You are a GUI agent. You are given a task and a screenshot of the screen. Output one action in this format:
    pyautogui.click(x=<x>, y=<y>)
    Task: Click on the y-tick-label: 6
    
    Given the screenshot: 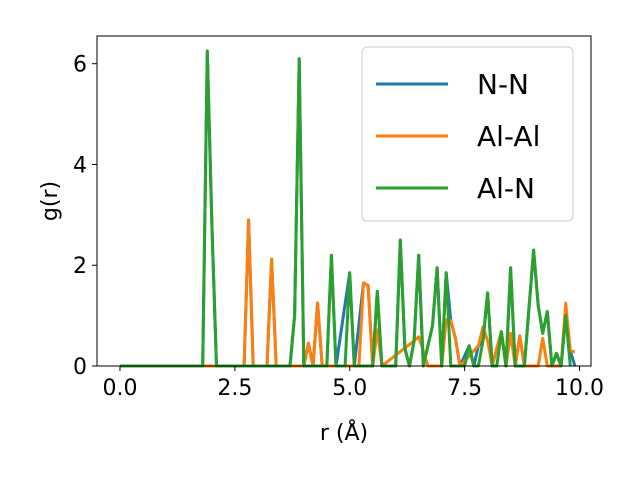 What is the action you would take?
    pyautogui.click(x=80, y=65)
    